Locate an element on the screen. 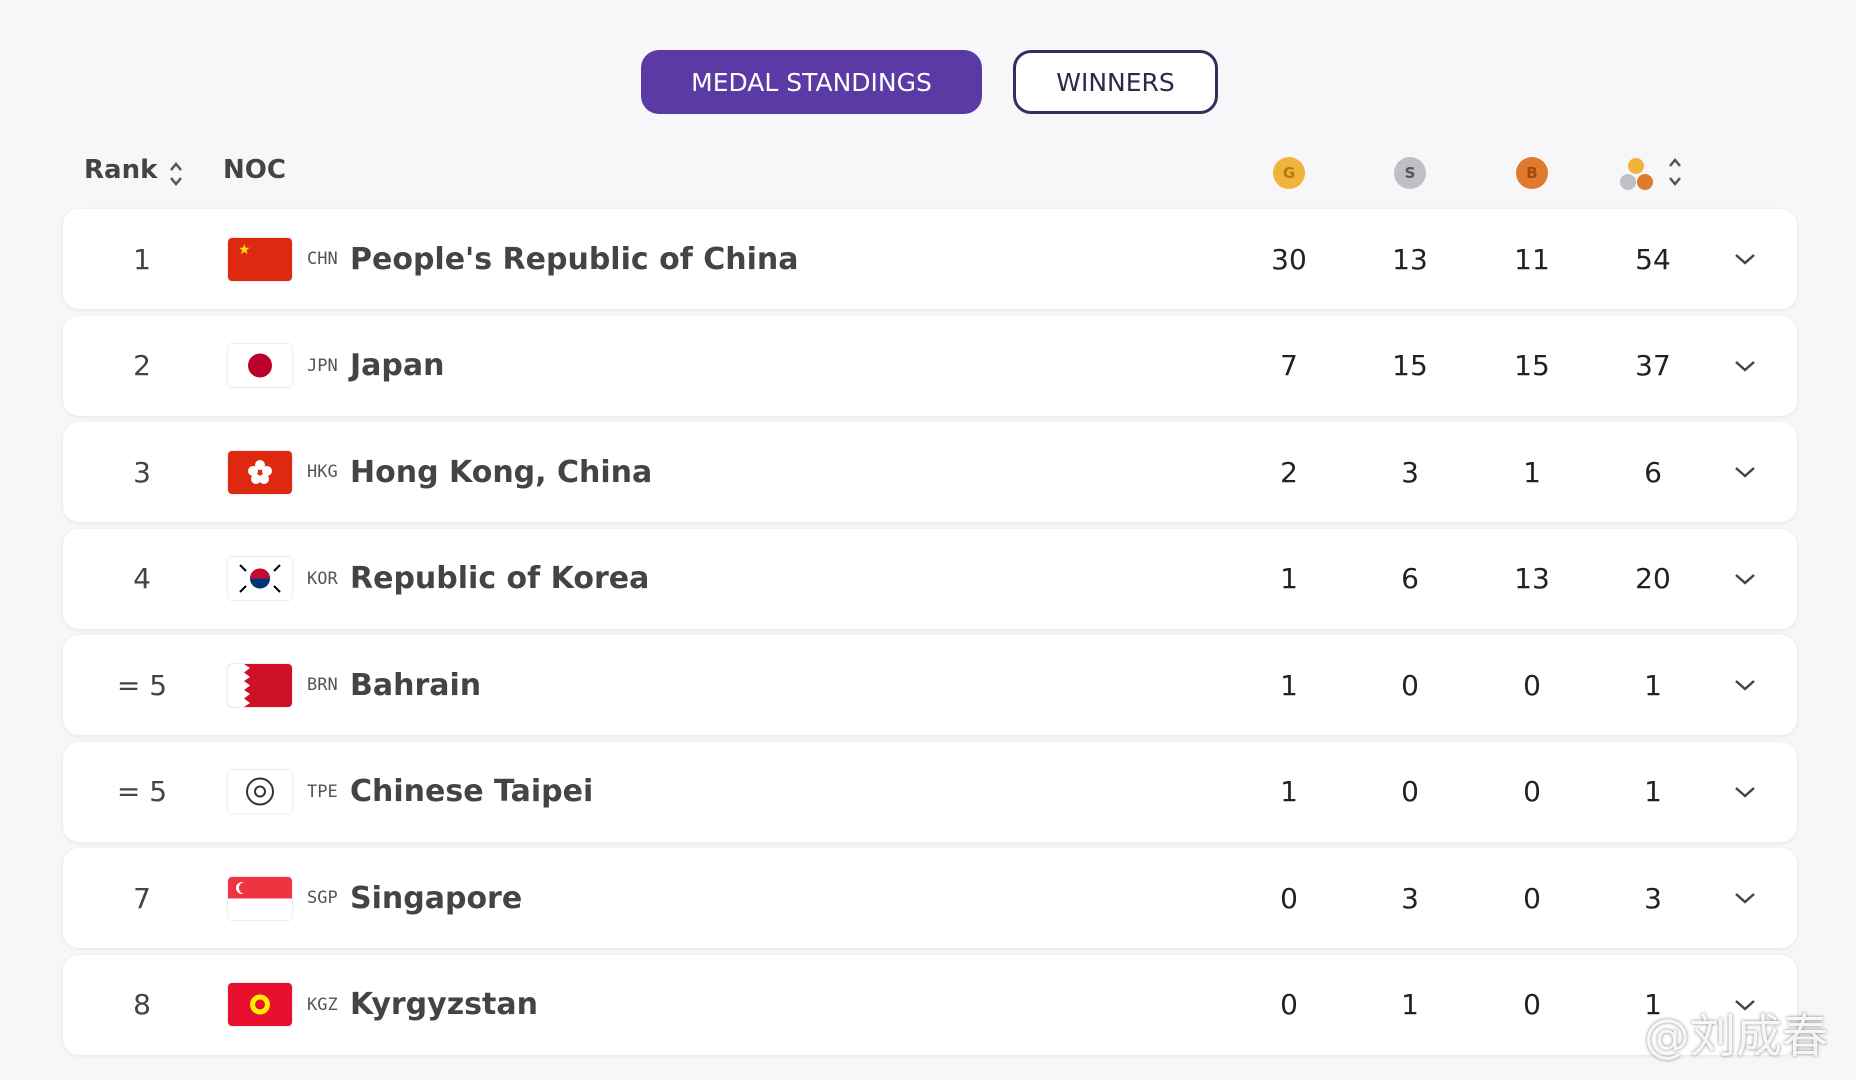  total-count: 6 is located at coordinates (1653, 472).